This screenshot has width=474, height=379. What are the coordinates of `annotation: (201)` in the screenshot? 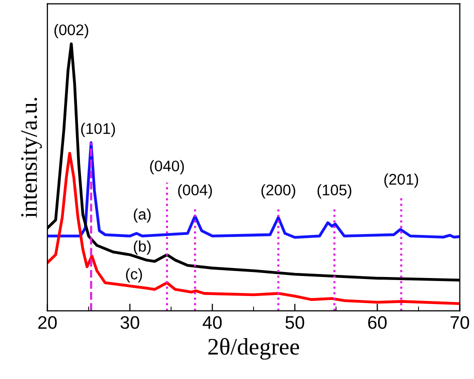 It's located at (401, 181).